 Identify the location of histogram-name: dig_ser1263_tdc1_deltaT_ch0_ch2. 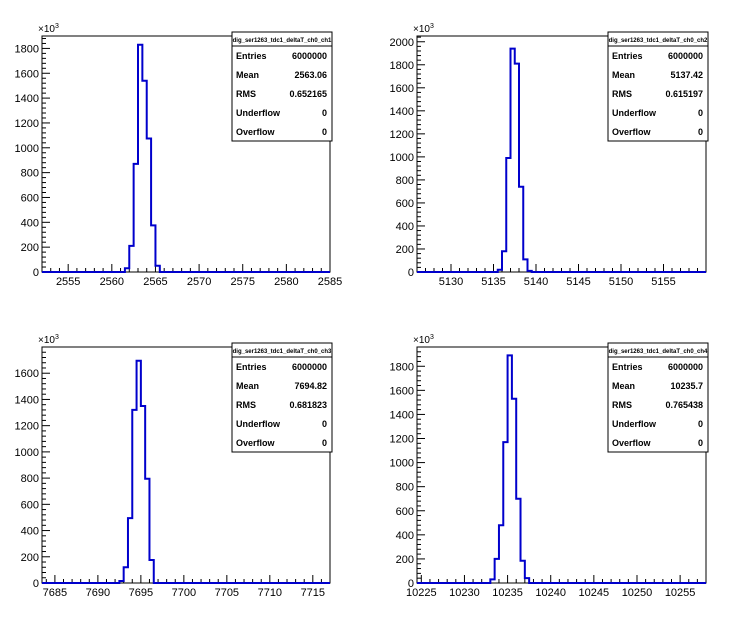
(658, 41).